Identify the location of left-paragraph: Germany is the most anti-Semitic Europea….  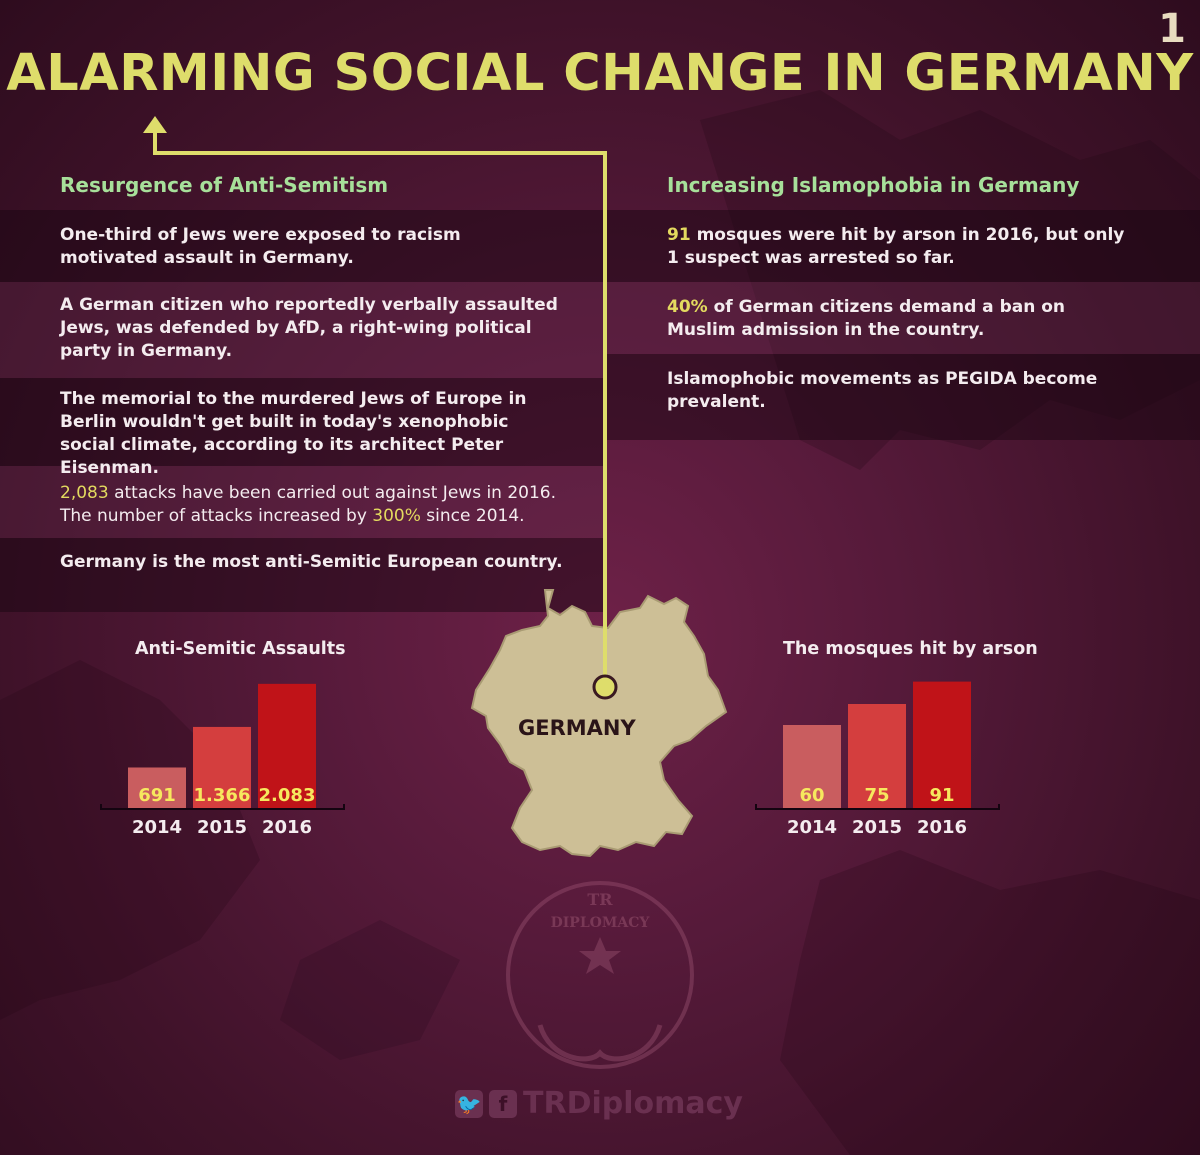
(311, 562).